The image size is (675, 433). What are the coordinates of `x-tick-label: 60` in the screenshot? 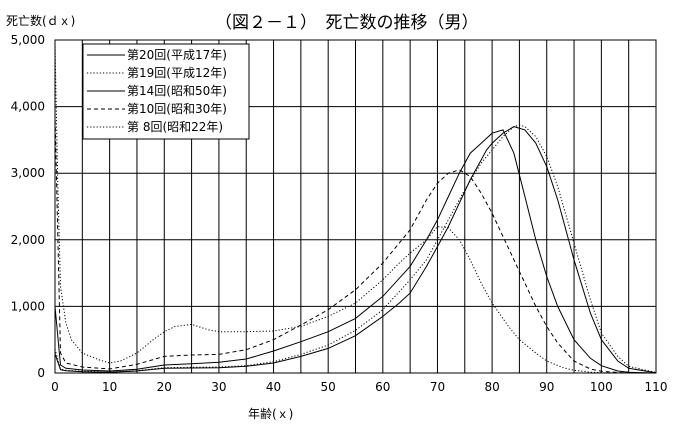 It's located at (382, 387).